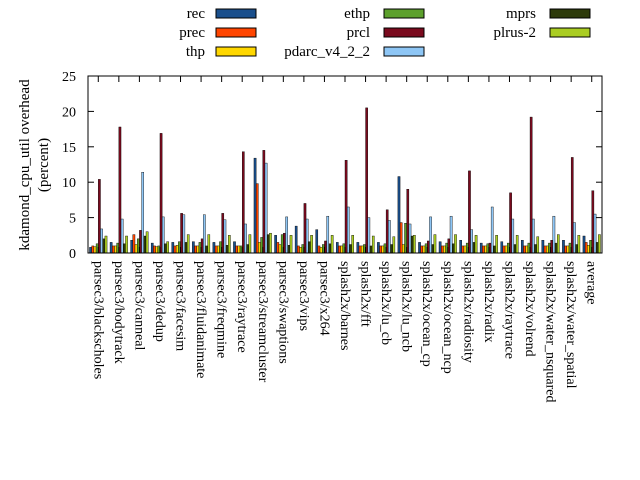 This screenshot has height=480, width=640. I want to click on bar-thp-parsec3-vips, so click(300, 250).